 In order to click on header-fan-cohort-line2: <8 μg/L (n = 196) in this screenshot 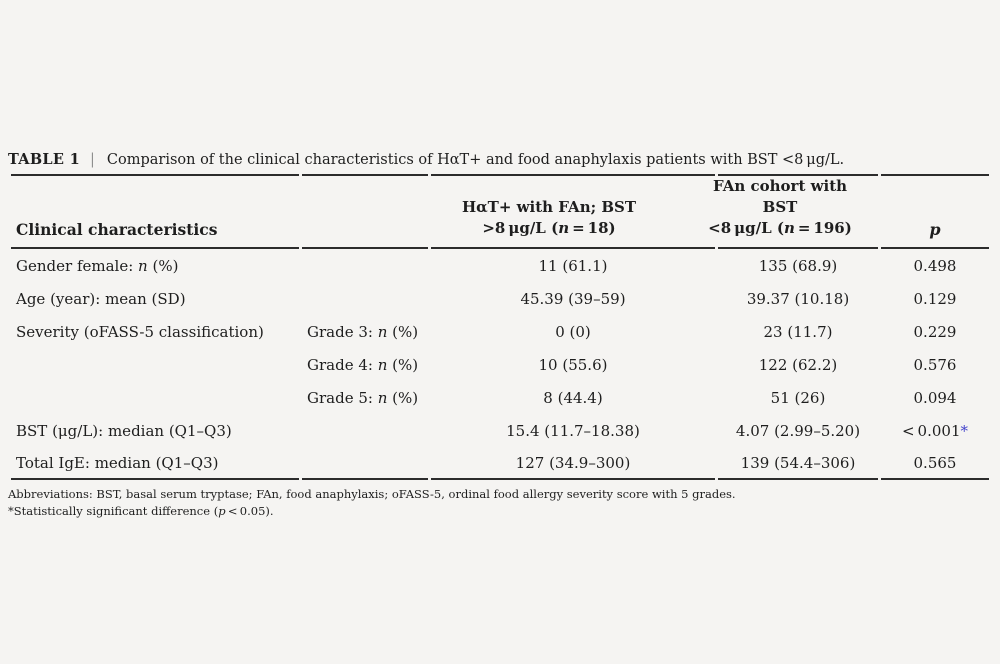, I will do `click(780, 228)`.